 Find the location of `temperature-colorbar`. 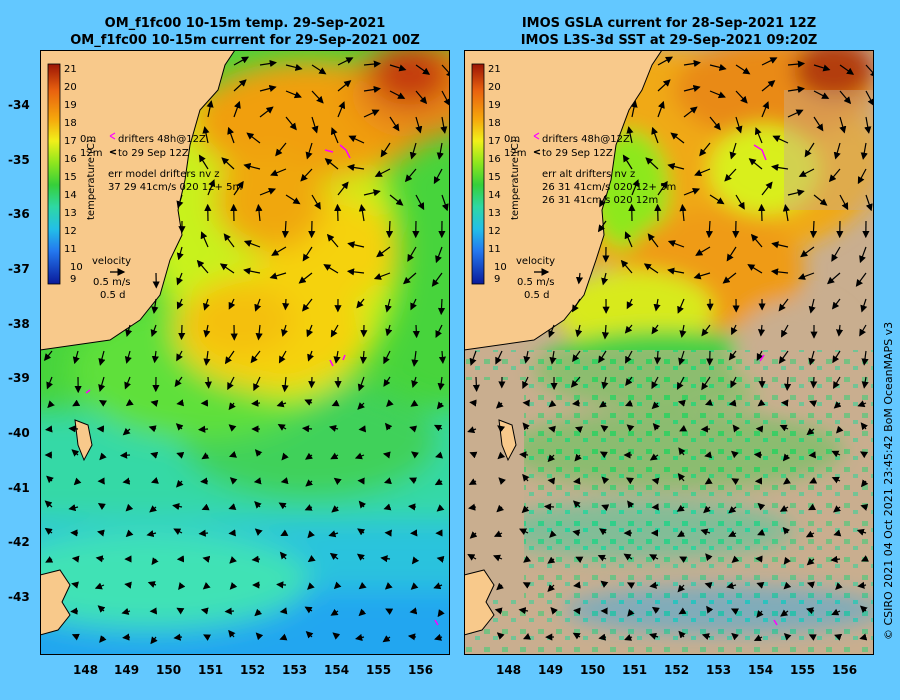

temperature-colorbar is located at coordinates (478, 174).